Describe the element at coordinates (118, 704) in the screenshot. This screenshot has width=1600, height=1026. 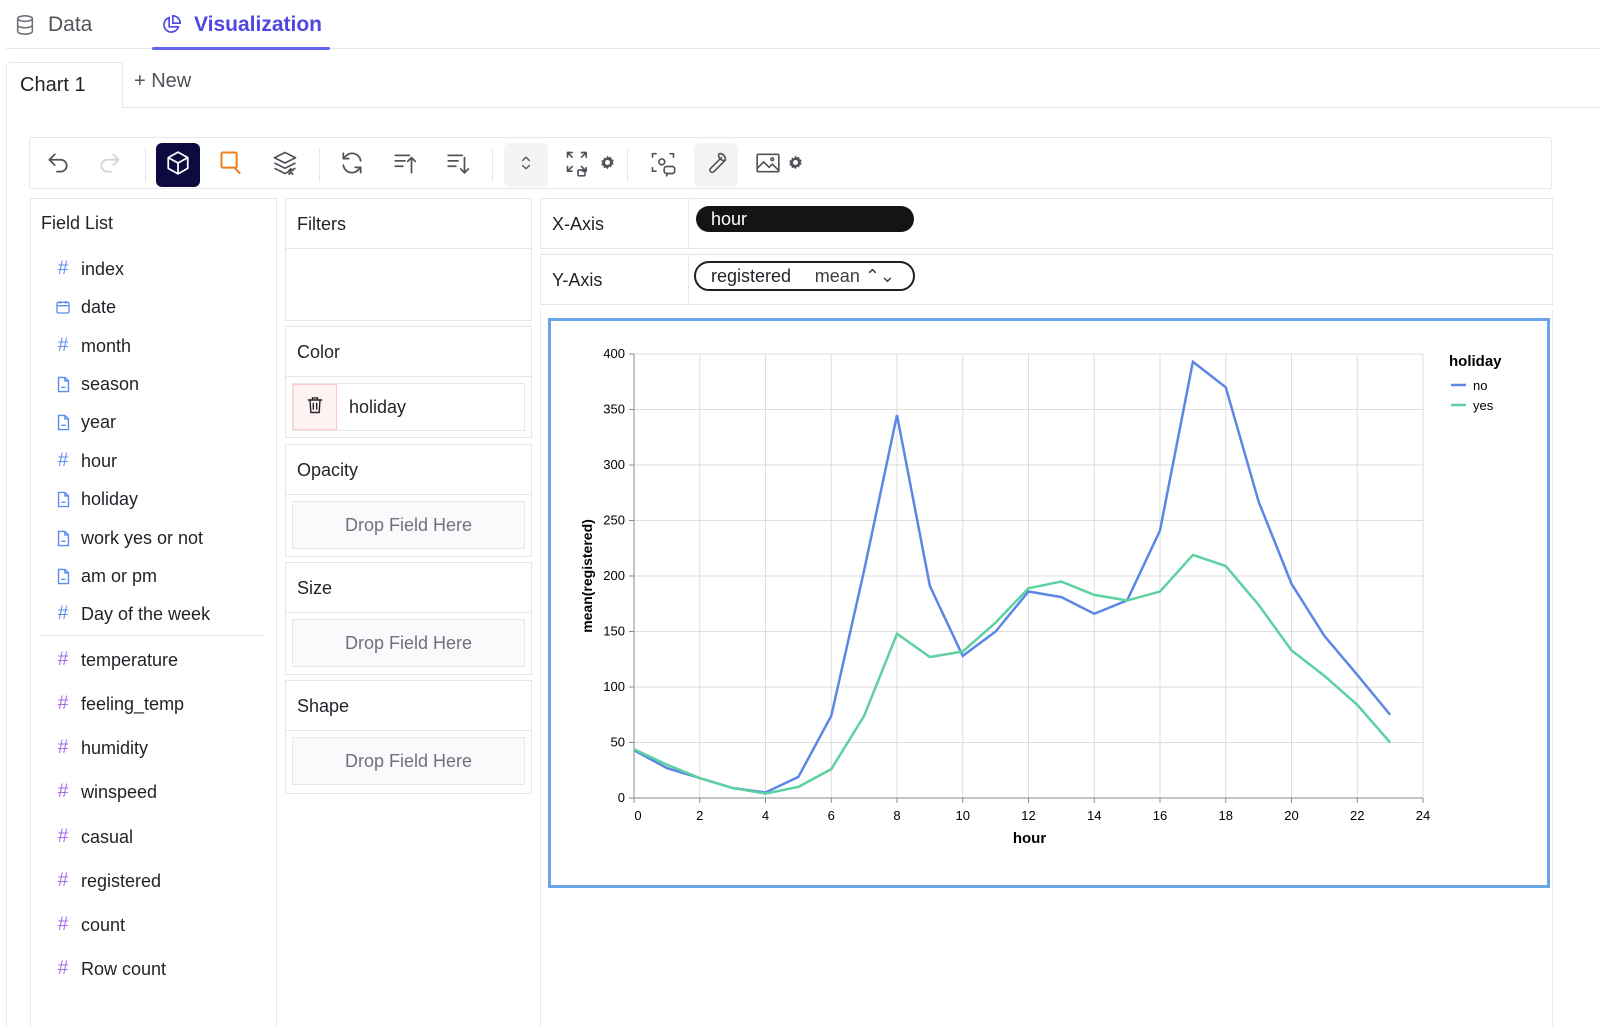
I see `field-item-feeling-temp: # feeling_temp` at that location.